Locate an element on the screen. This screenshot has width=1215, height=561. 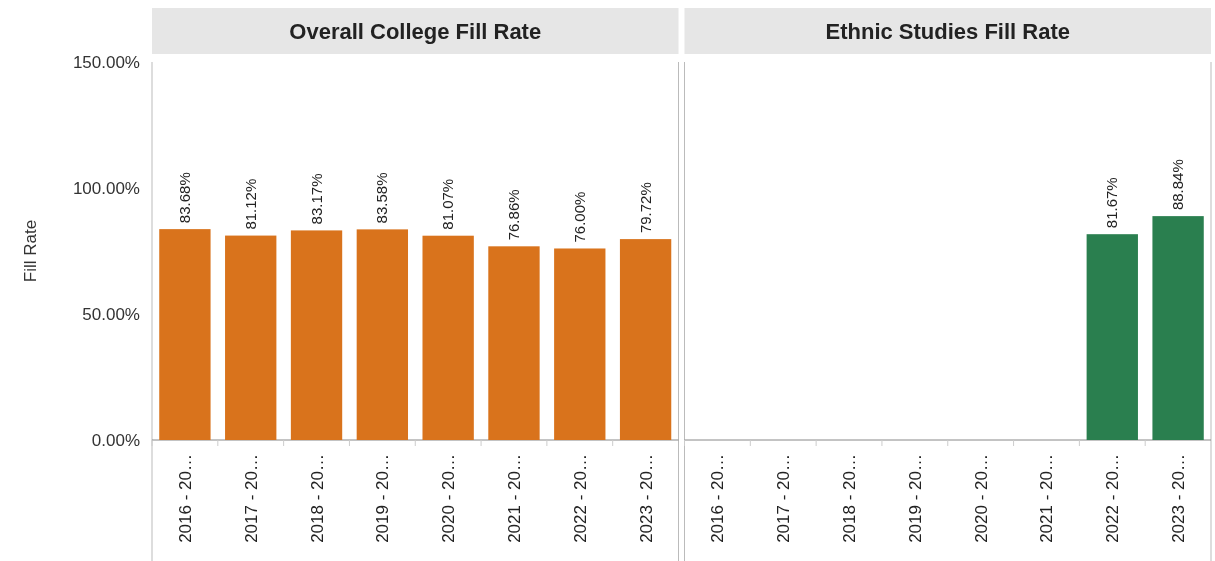
y-tick-label: 100.00% is located at coordinates (106, 188).